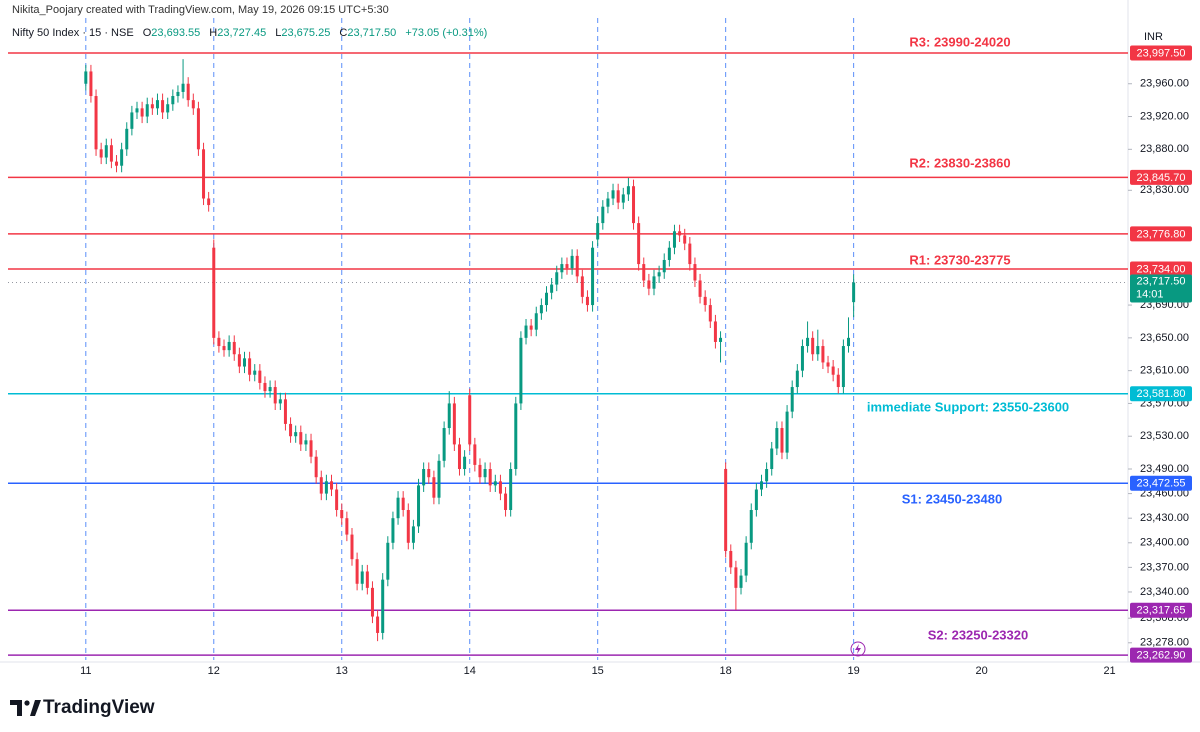 The image size is (1200, 732). What do you see at coordinates (1153, 37) in the screenshot?
I see `currency-label: INR` at bounding box center [1153, 37].